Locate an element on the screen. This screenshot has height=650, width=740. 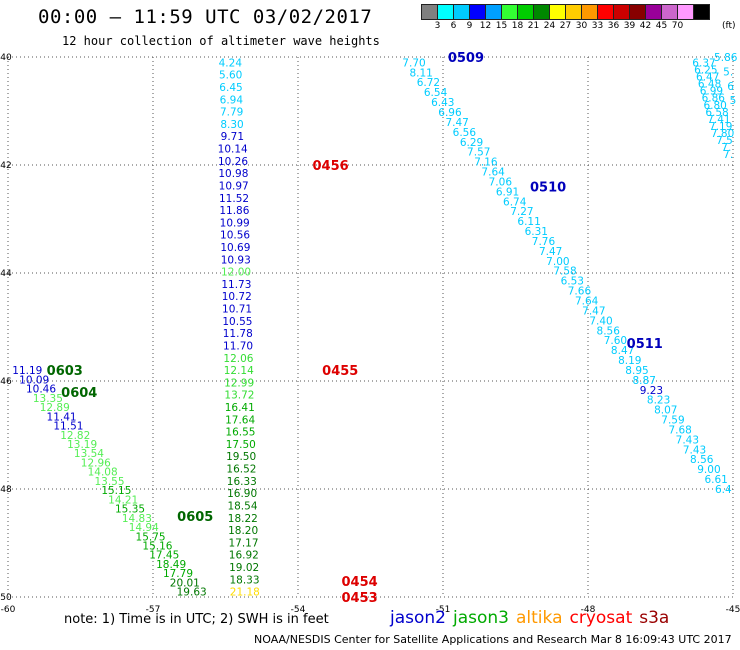
swh-value: 11.41 is located at coordinates (62, 417).